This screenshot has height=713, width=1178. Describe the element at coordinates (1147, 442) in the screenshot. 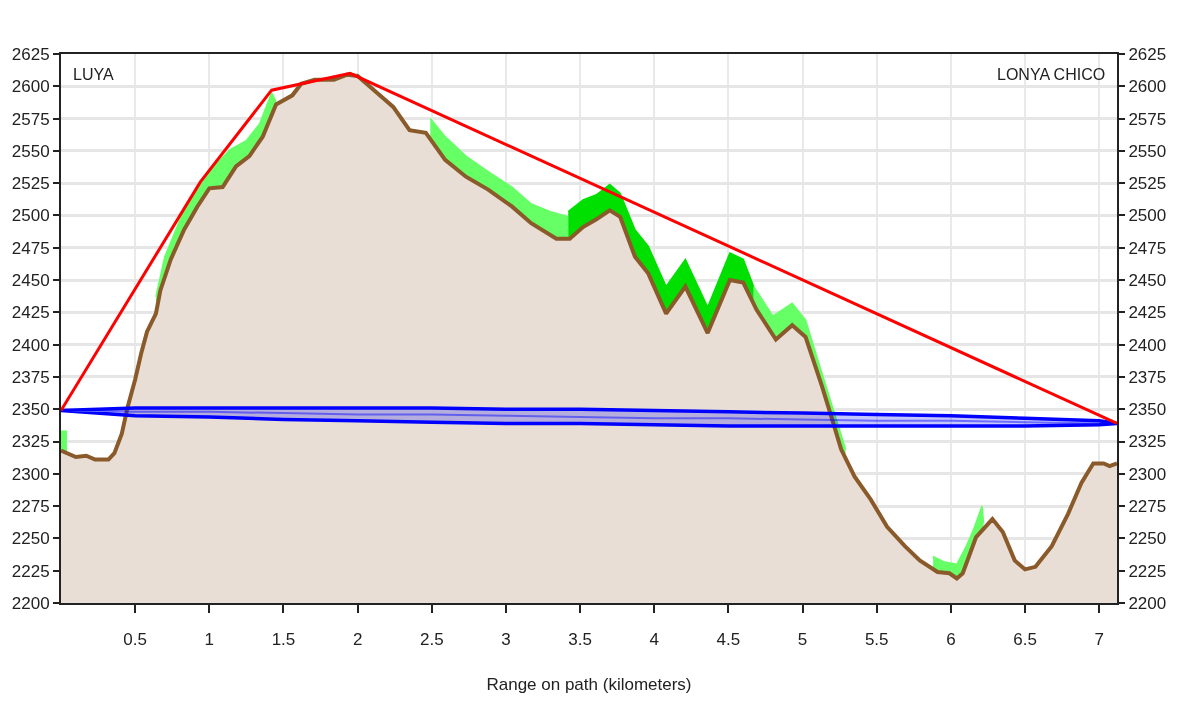

I see `y2-tick-label: 2325` at that location.